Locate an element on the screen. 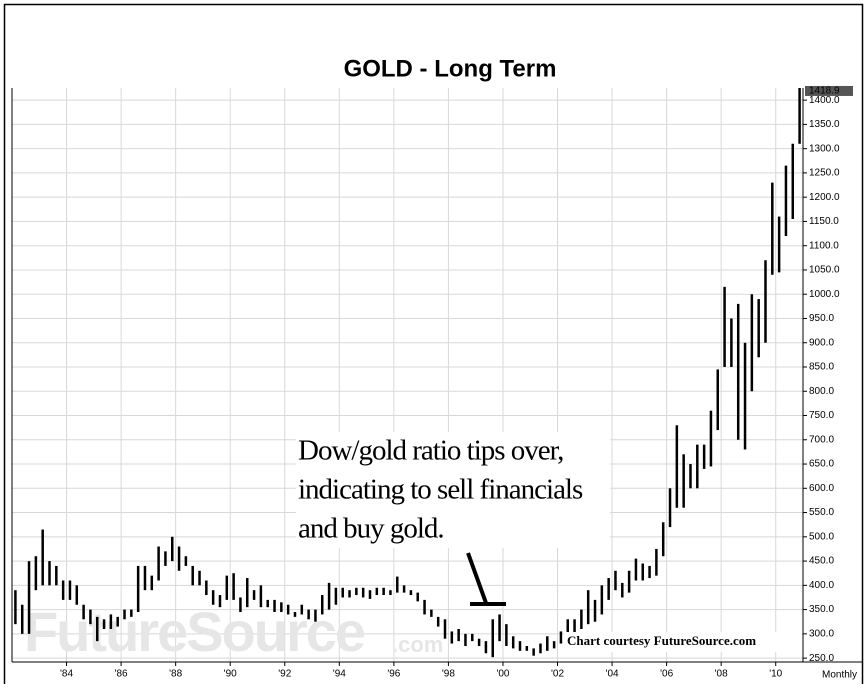 The image size is (867, 689). y-tick-label: 800.0 is located at coordinates (821, 391).